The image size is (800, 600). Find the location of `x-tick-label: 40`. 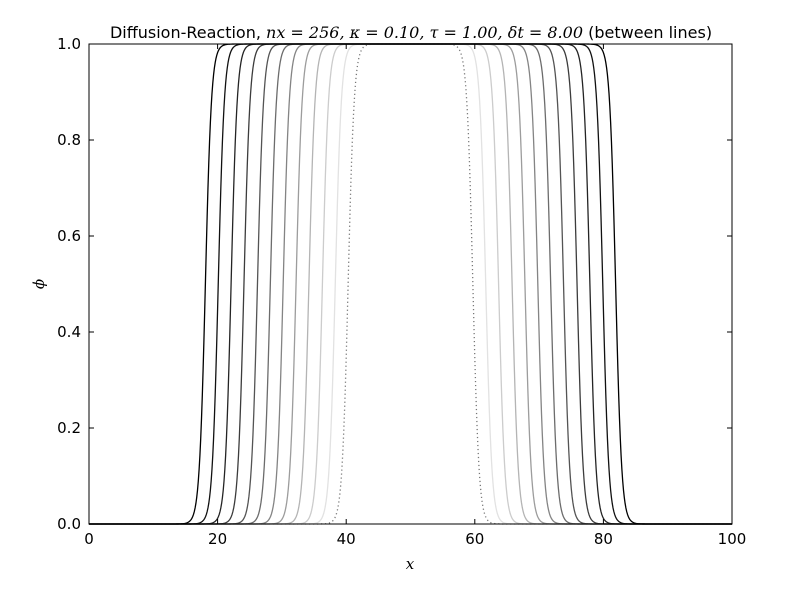

x-tick-label: 40 is located at coordinates (346, 539).